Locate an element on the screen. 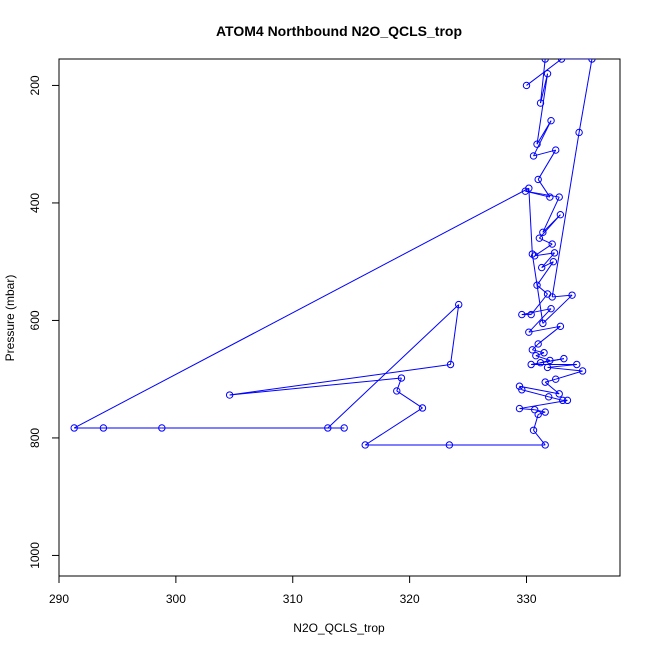  y-axis-label: Pressure (mbar) is located at coordinates (10, 318).